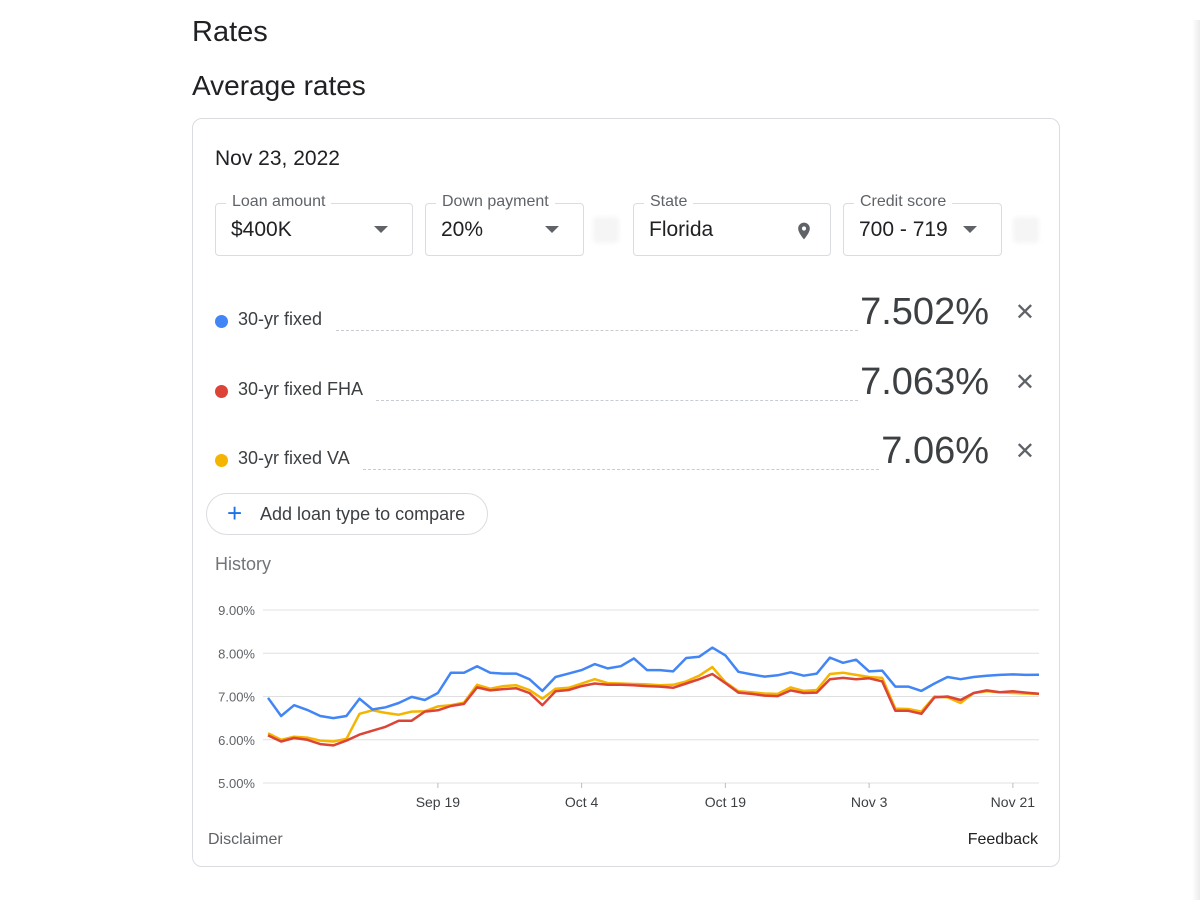  I want to click on y-tick-label: 9.00%, so click(236, 610).